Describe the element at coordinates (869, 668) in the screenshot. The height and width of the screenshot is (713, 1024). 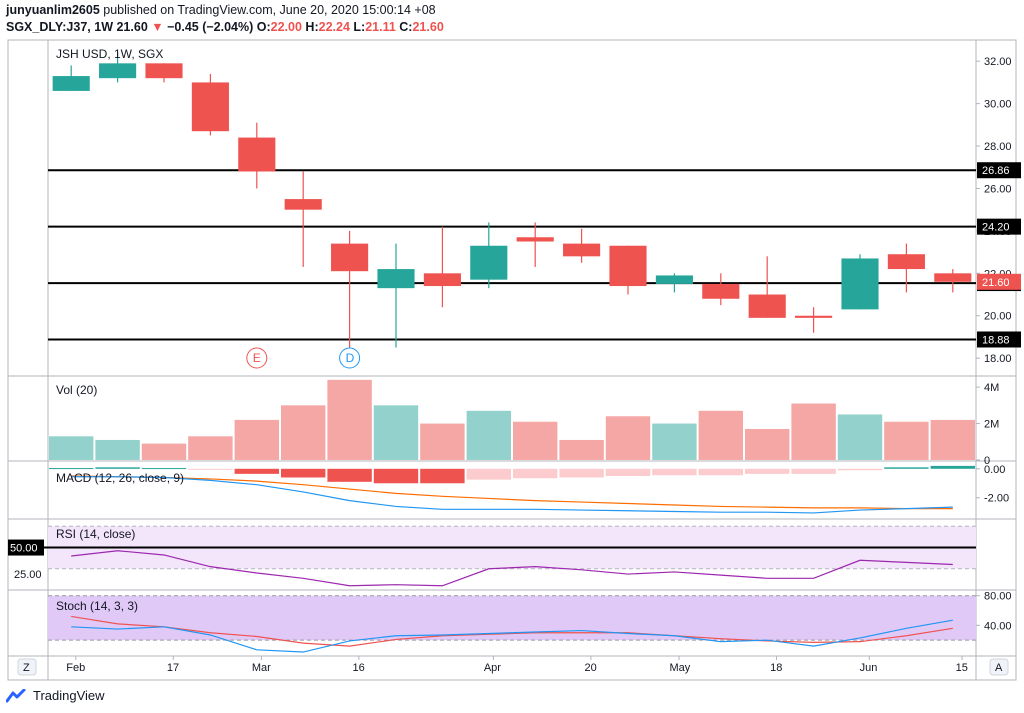
I see `time-axis-label: Jun` at that location.